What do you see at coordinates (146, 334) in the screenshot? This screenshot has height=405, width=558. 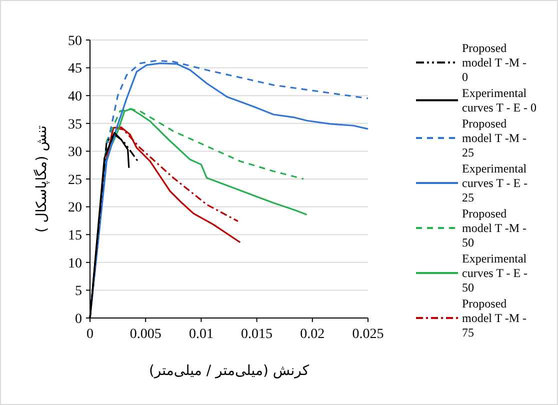 I see `x-tick-label: 0.005` at bounding box center [146, 334].